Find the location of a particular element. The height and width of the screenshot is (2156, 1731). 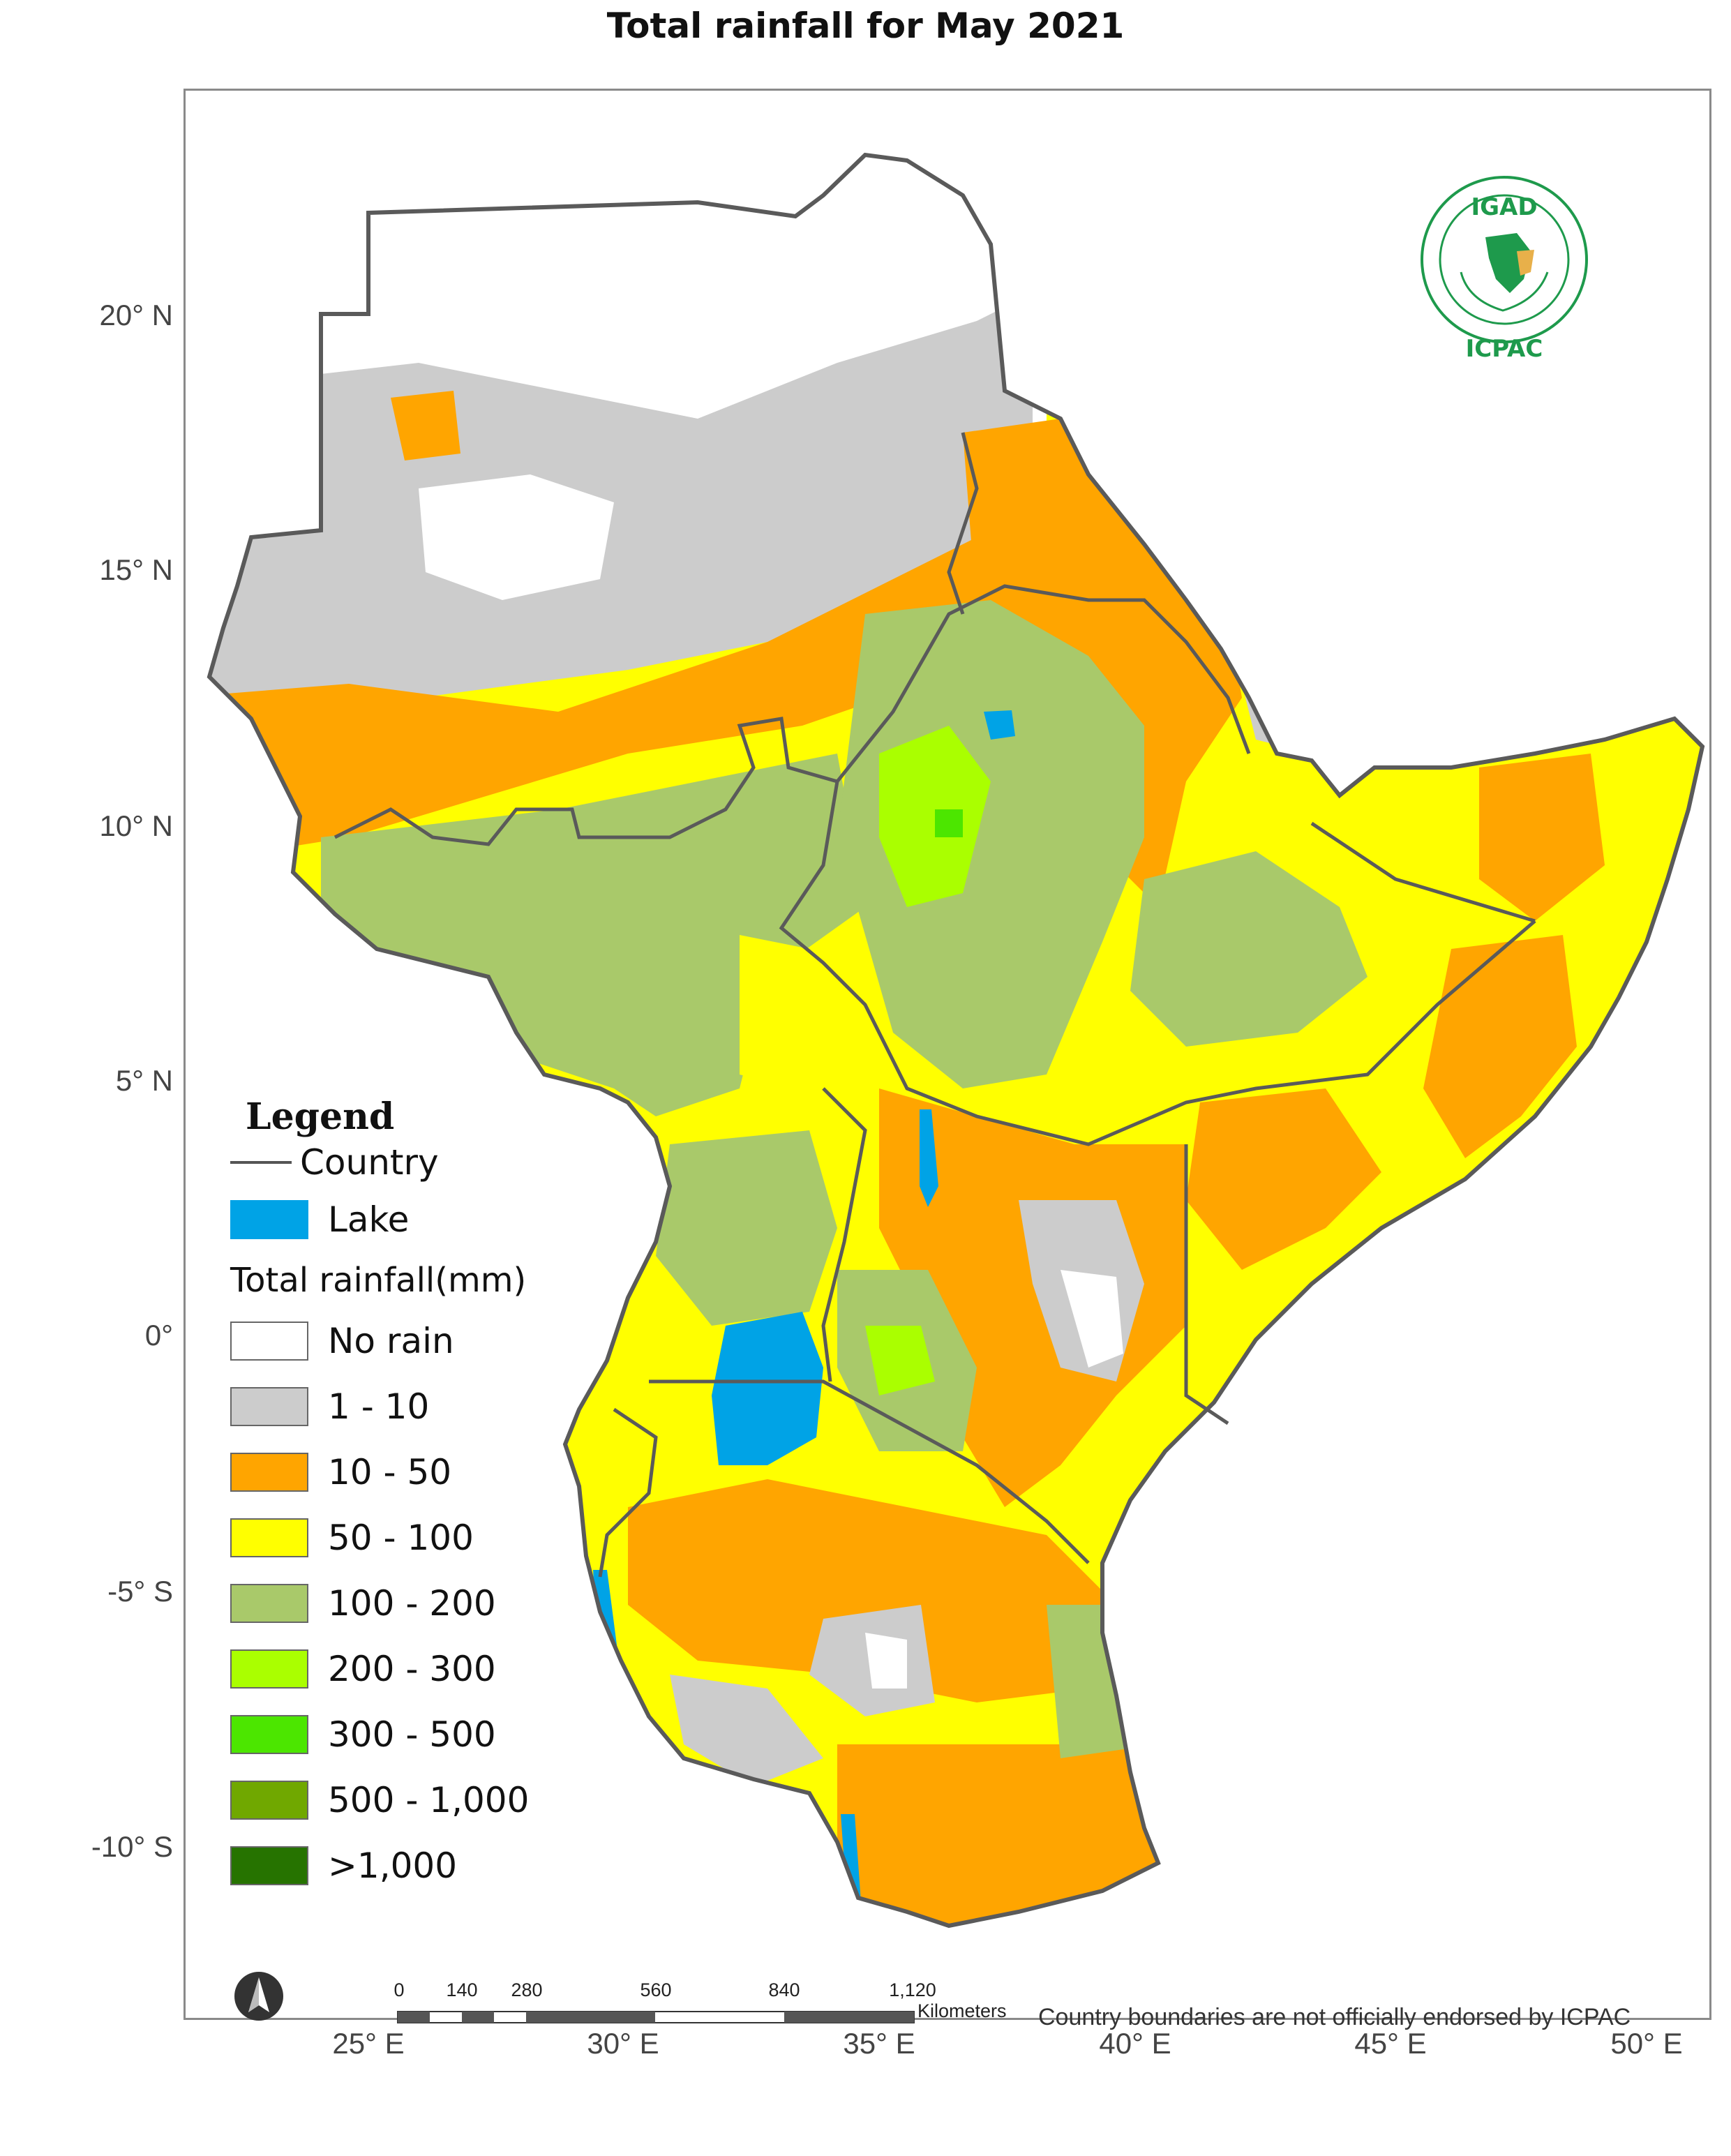

y-tick-label: 10° N is located at coordinates (136, 825).